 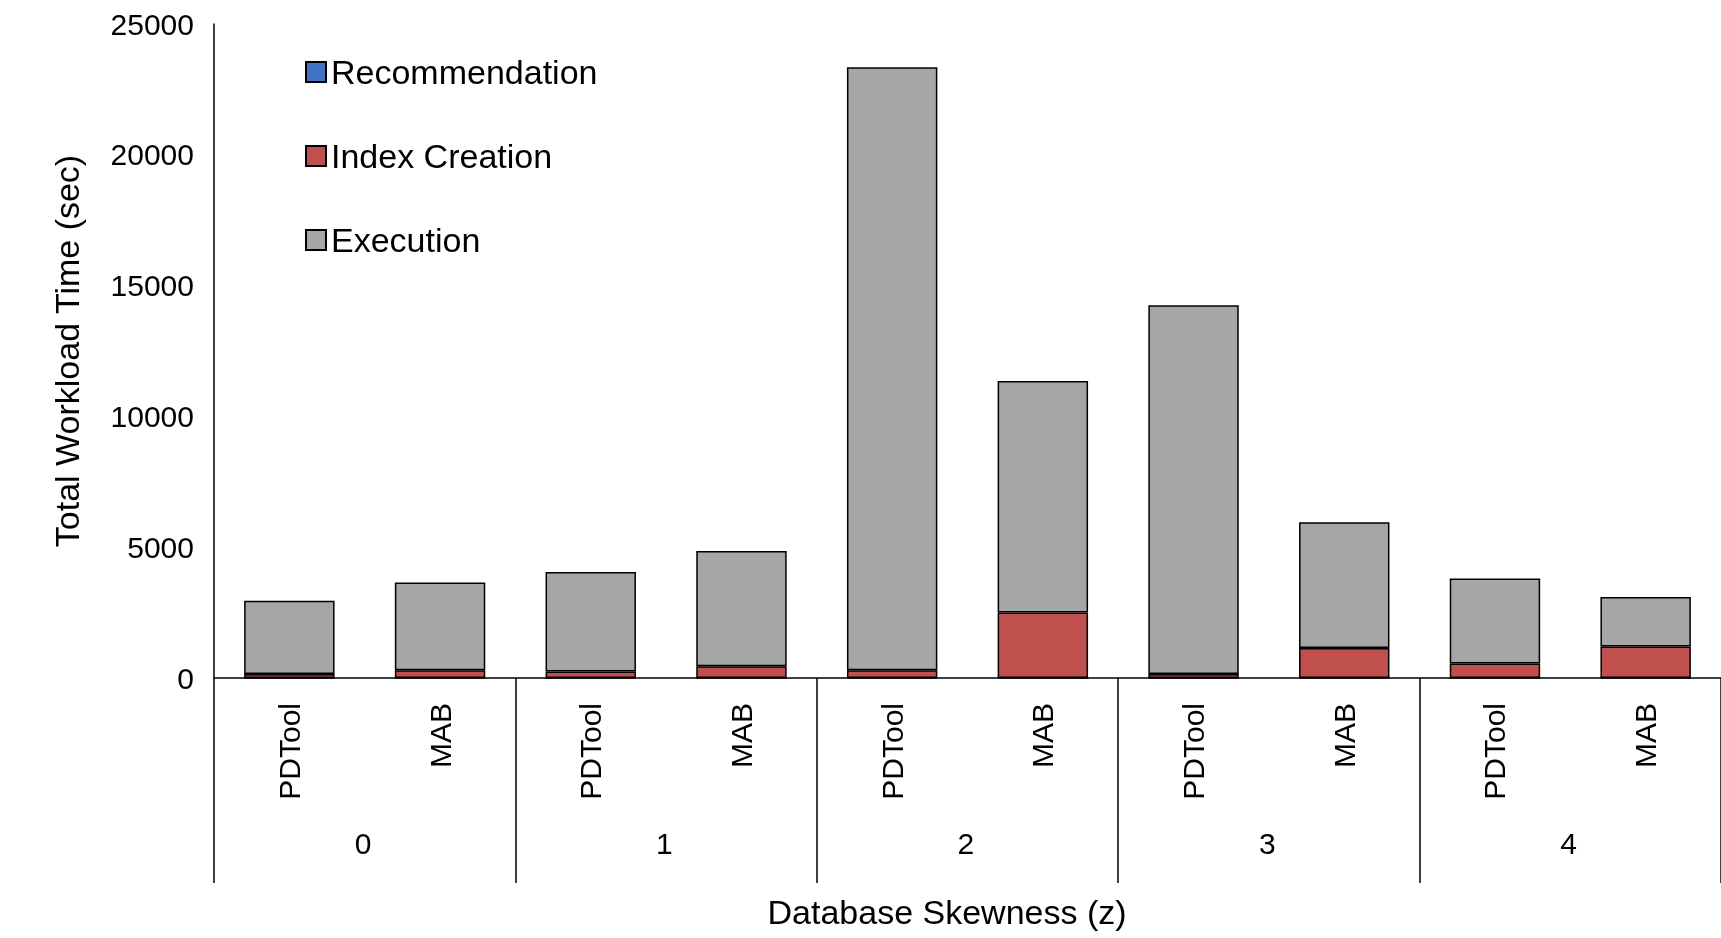 What do you see at coordinates (185, 678) in the screenshot?
I see `y-tick-label: 0` at bounding box center [185, 678].